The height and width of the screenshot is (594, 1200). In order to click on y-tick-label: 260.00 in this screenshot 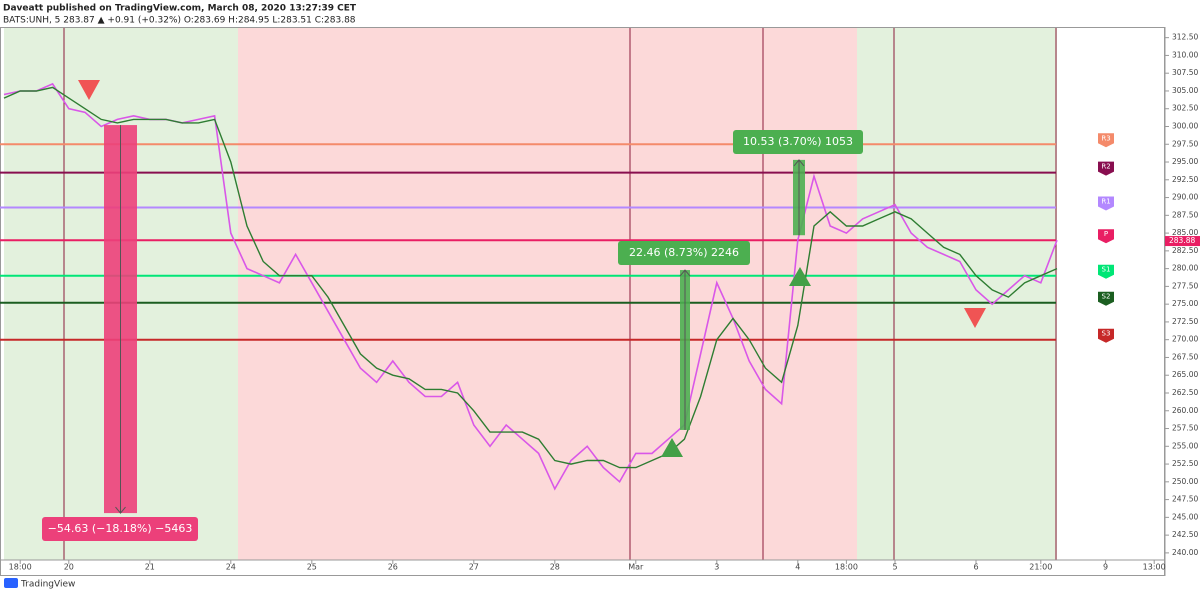, I will do `click(1185, 410)`.